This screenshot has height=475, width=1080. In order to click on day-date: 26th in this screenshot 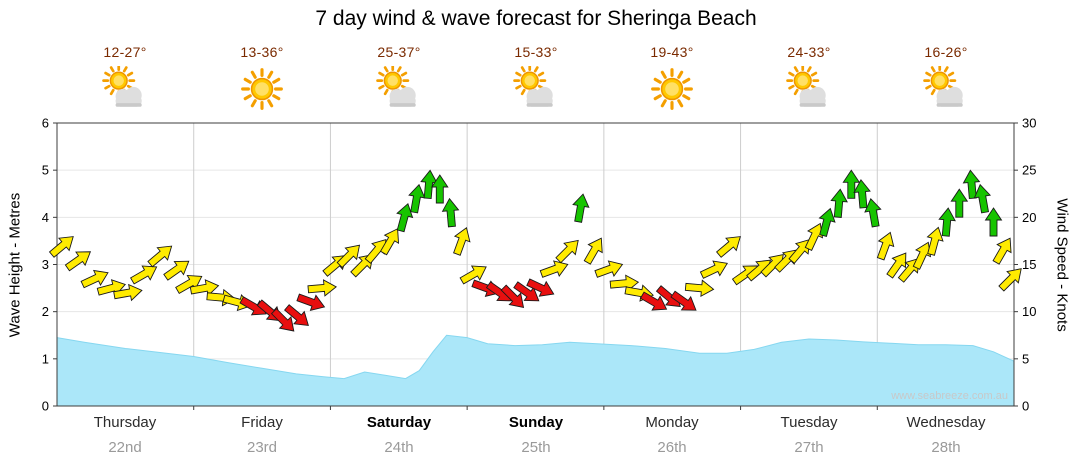, I will do `click(672, 447)`.